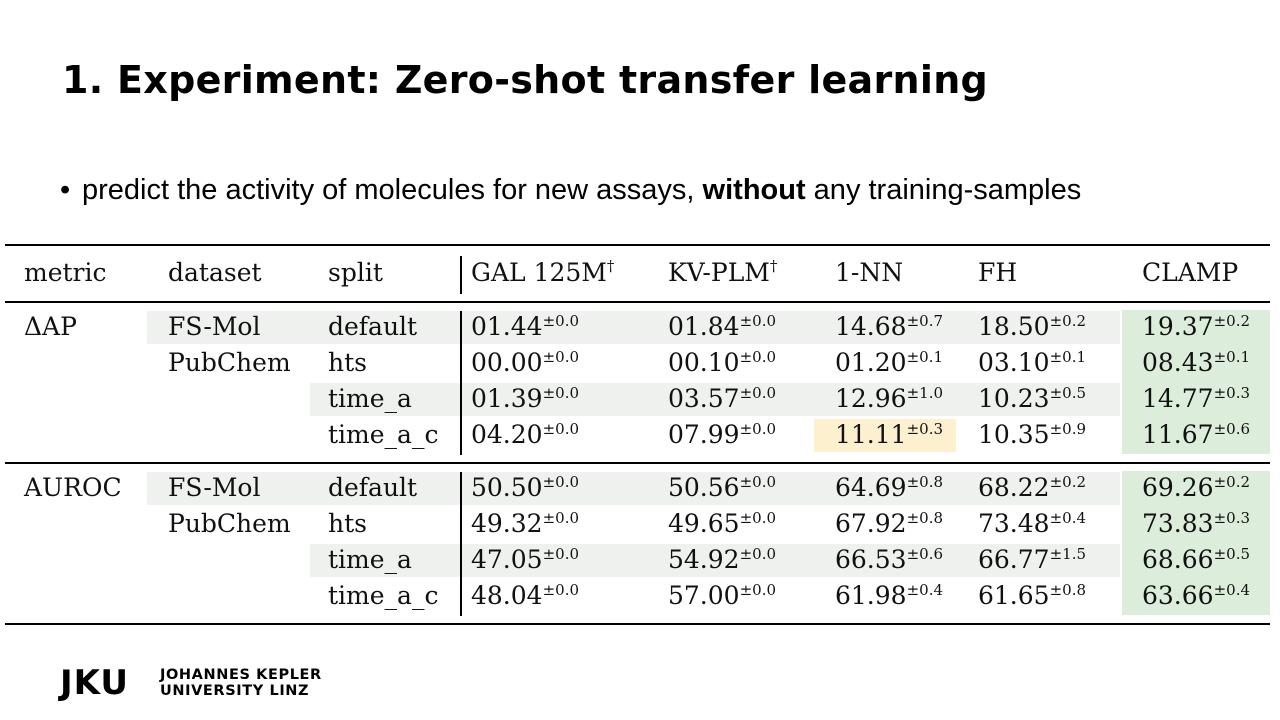  What do you see at coordinates (525, 489) in the screenshot?
I see `value-gal: 50.50±0.0` at bounding box center [525, 489].